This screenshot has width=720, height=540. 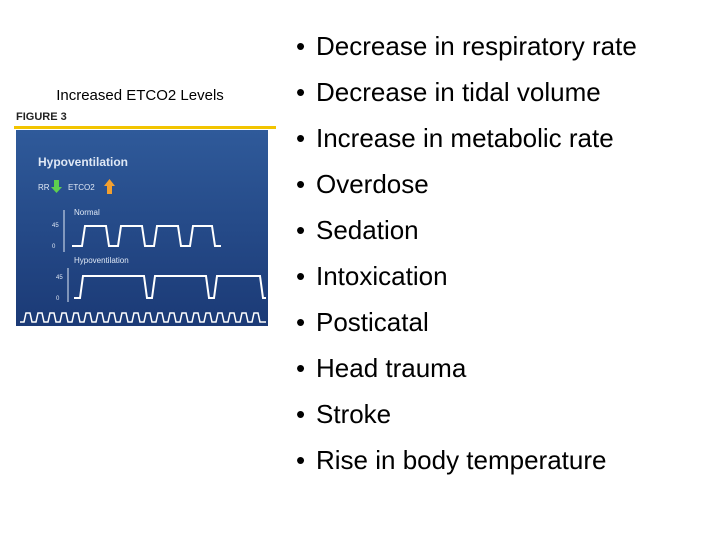 I want to click on hypo-wave, so click(x=170, y=287).